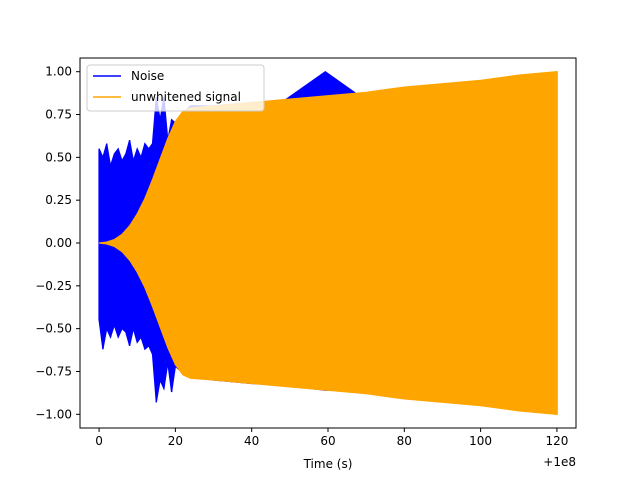 This screenshot has width=640, height=484. I want to click on x-axis-label: Time (s), so click(328, 464).